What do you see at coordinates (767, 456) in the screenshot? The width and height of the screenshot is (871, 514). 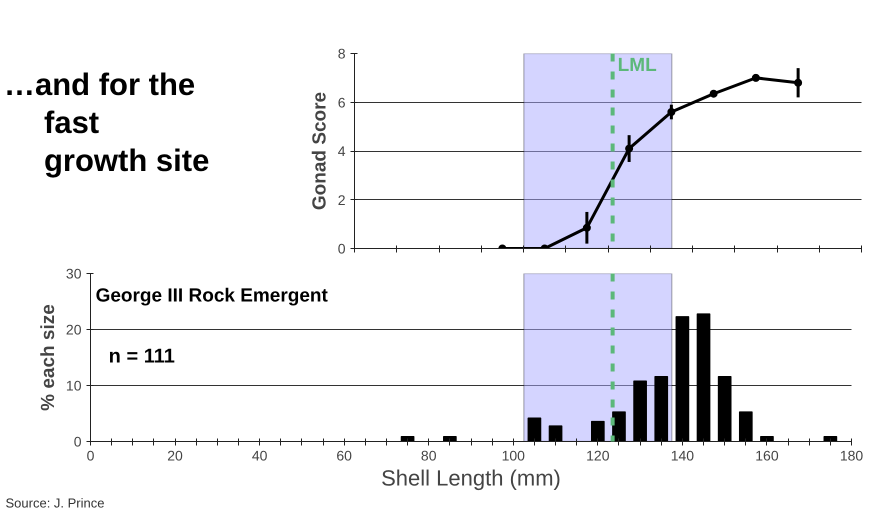 I see `x-tick-label: 160` at bounding box center [767, 456].